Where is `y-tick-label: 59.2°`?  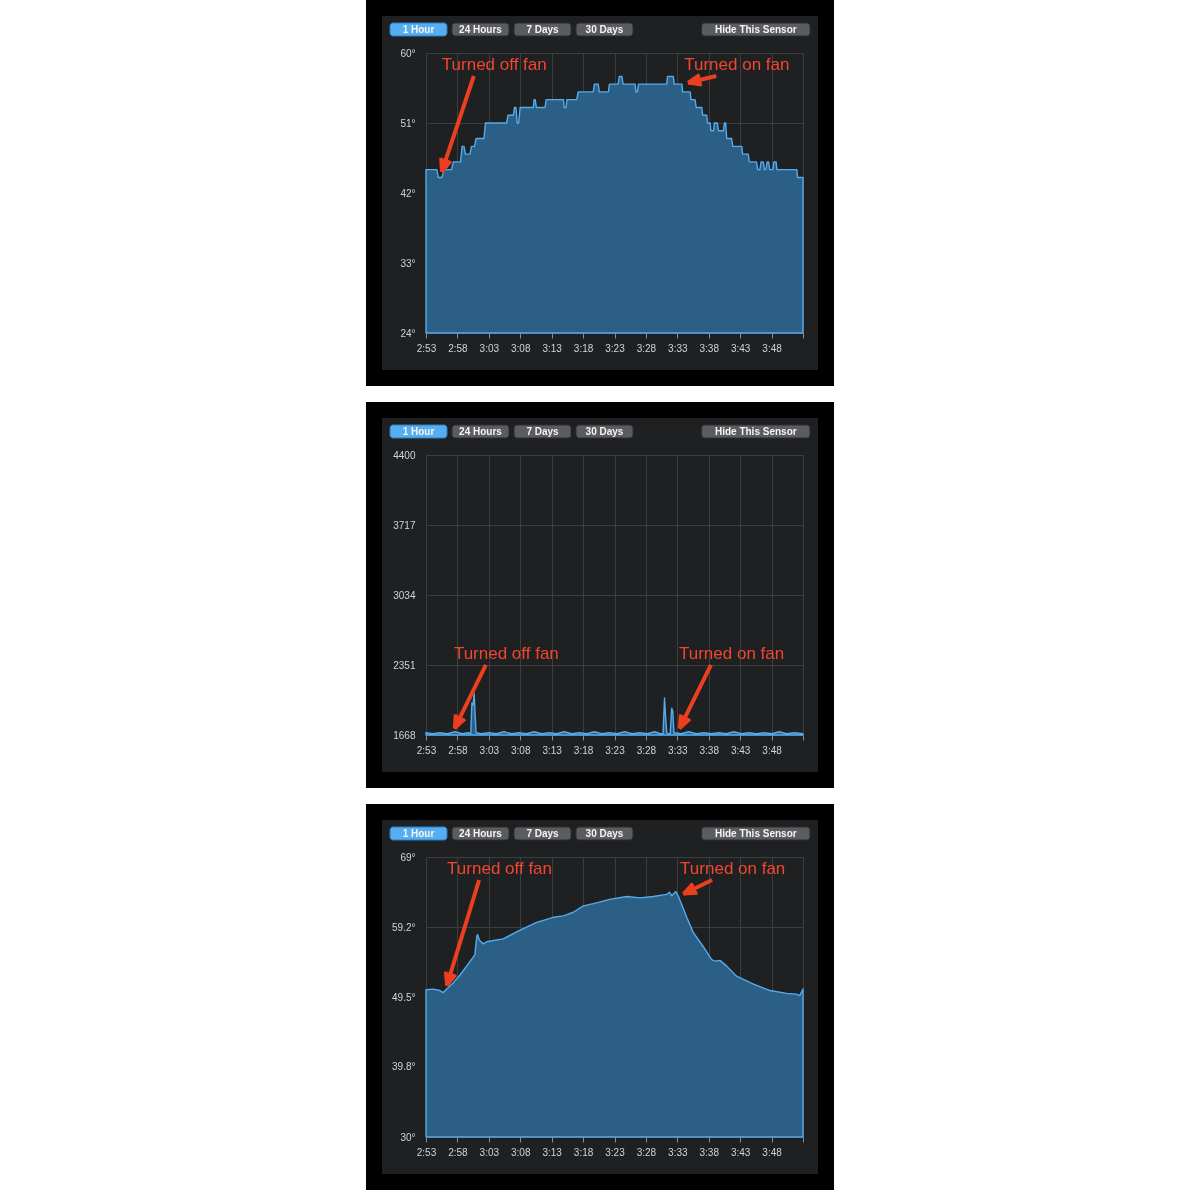
y-tick-label: 59.2° is located at coordinates (404, 927).